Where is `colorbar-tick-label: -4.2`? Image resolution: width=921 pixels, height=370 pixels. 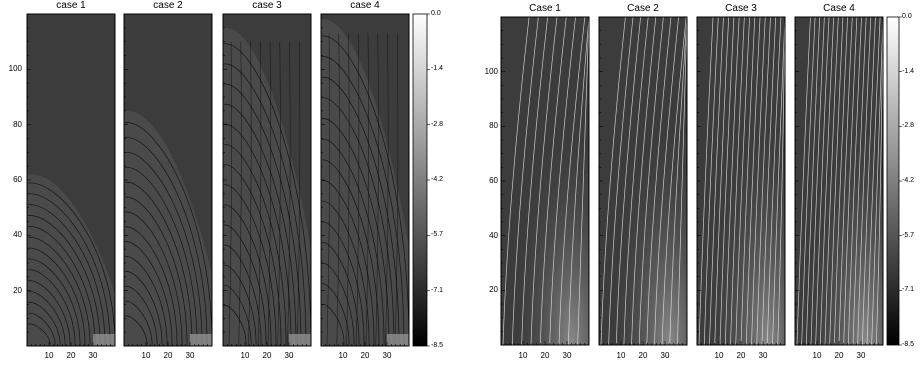
colorbar-tick-label: -4.2 is located at coordinates (908, 180).